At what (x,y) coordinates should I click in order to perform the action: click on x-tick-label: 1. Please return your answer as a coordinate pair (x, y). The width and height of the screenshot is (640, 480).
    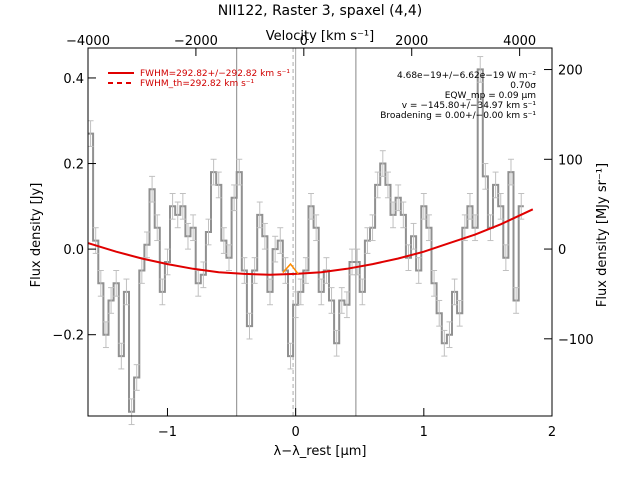
    Looking at the image, I should click on (424, 432).